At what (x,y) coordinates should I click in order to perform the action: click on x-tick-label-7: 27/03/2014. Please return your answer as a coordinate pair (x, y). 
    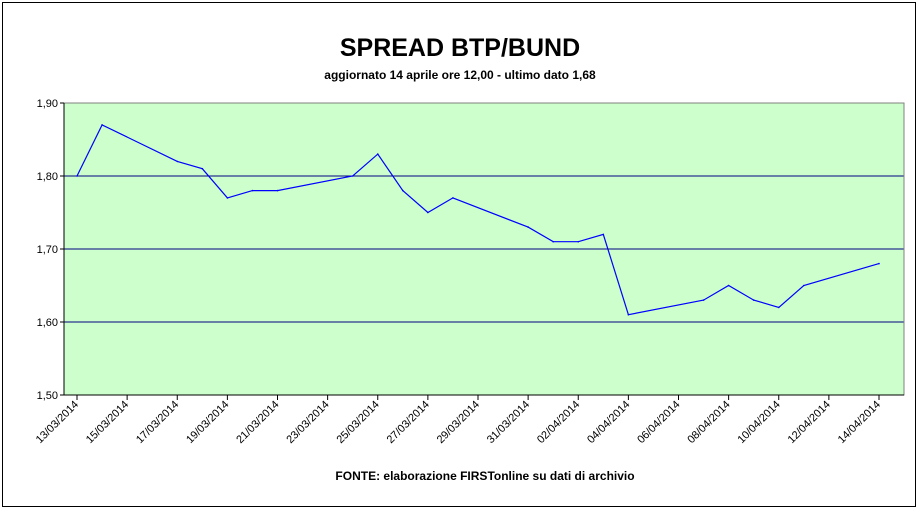
    Looking at the image, I should click on (408, 422).